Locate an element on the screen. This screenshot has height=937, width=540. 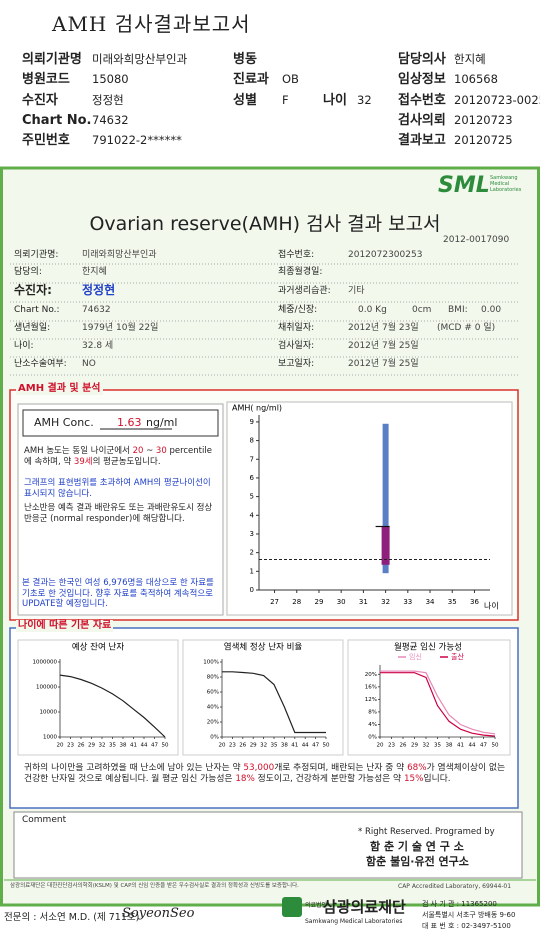
text-run: ~ is located at coordinates (149, 451).